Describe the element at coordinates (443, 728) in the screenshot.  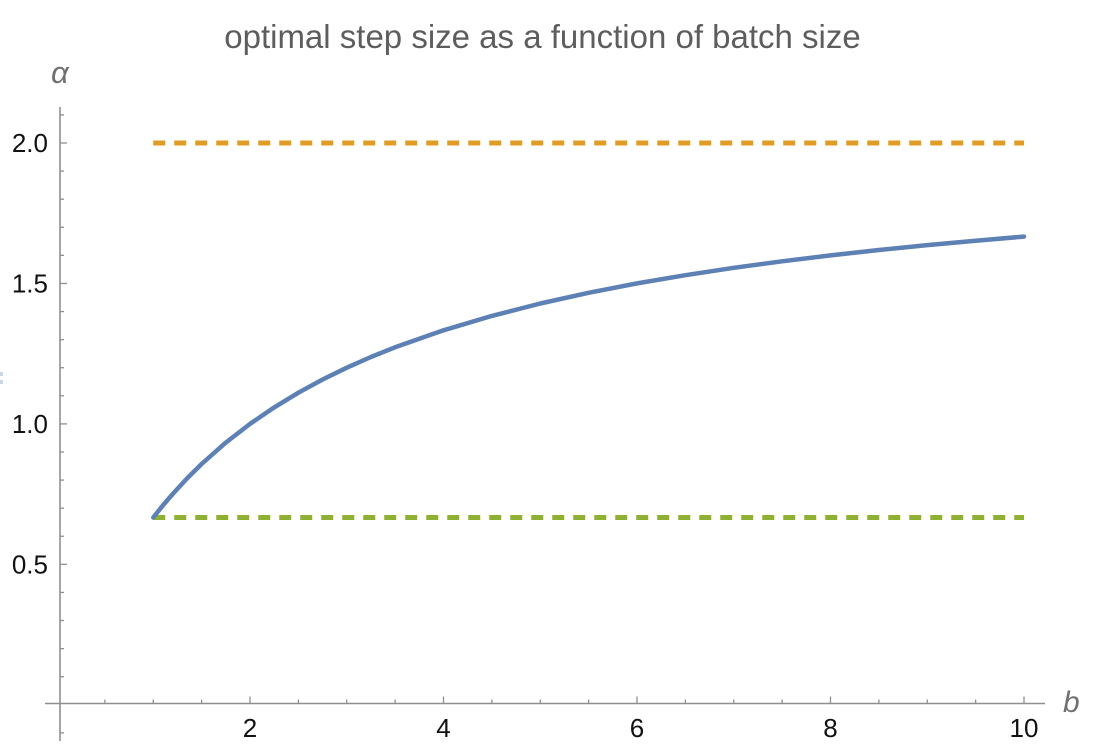
I see `x-tick-label: 4` at that location.